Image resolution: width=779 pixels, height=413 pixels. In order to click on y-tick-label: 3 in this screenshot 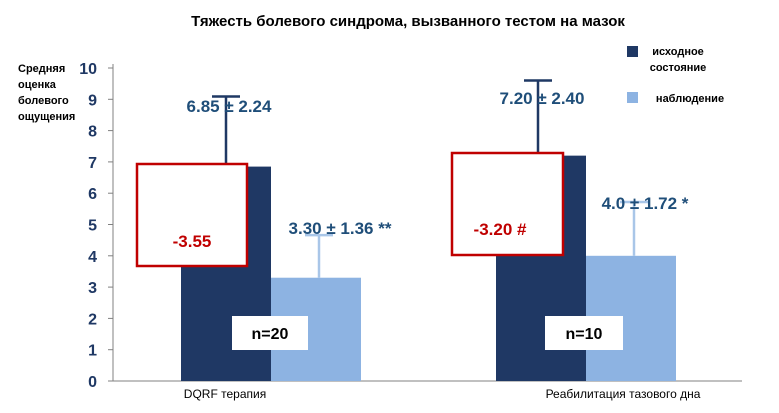, I will do `click(92, 288)`.